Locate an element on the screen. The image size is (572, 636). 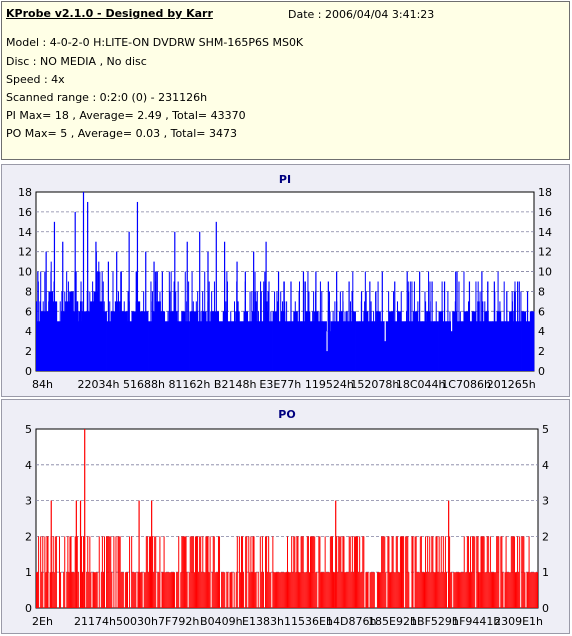
y-tick-label-right: 14 is located at coordinates (545, 232).